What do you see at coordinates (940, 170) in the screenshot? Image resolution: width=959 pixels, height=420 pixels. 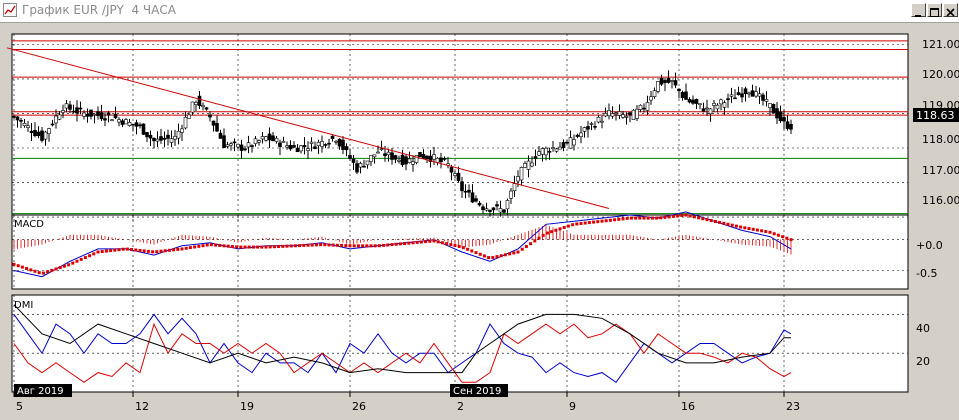 I see `price-tick-117: 117.00` at bounding box center [940, 170].